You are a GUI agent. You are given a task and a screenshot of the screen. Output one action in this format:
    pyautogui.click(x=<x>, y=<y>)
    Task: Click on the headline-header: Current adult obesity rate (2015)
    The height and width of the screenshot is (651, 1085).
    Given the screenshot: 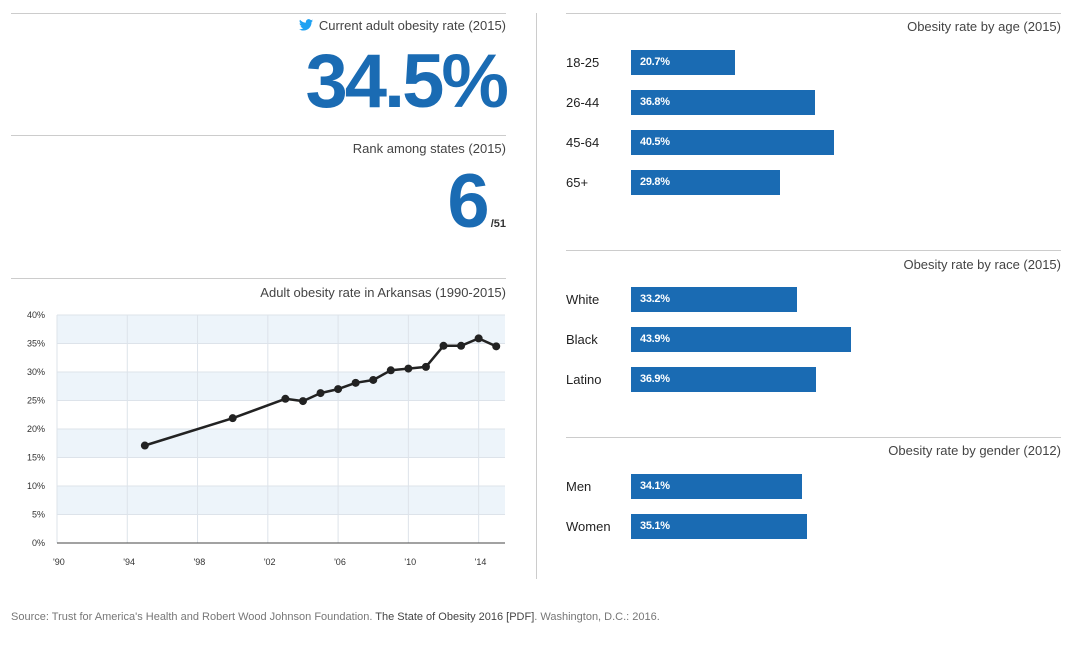 What is the action you would take?
    pyautogui.click(x=258, y=25)
    